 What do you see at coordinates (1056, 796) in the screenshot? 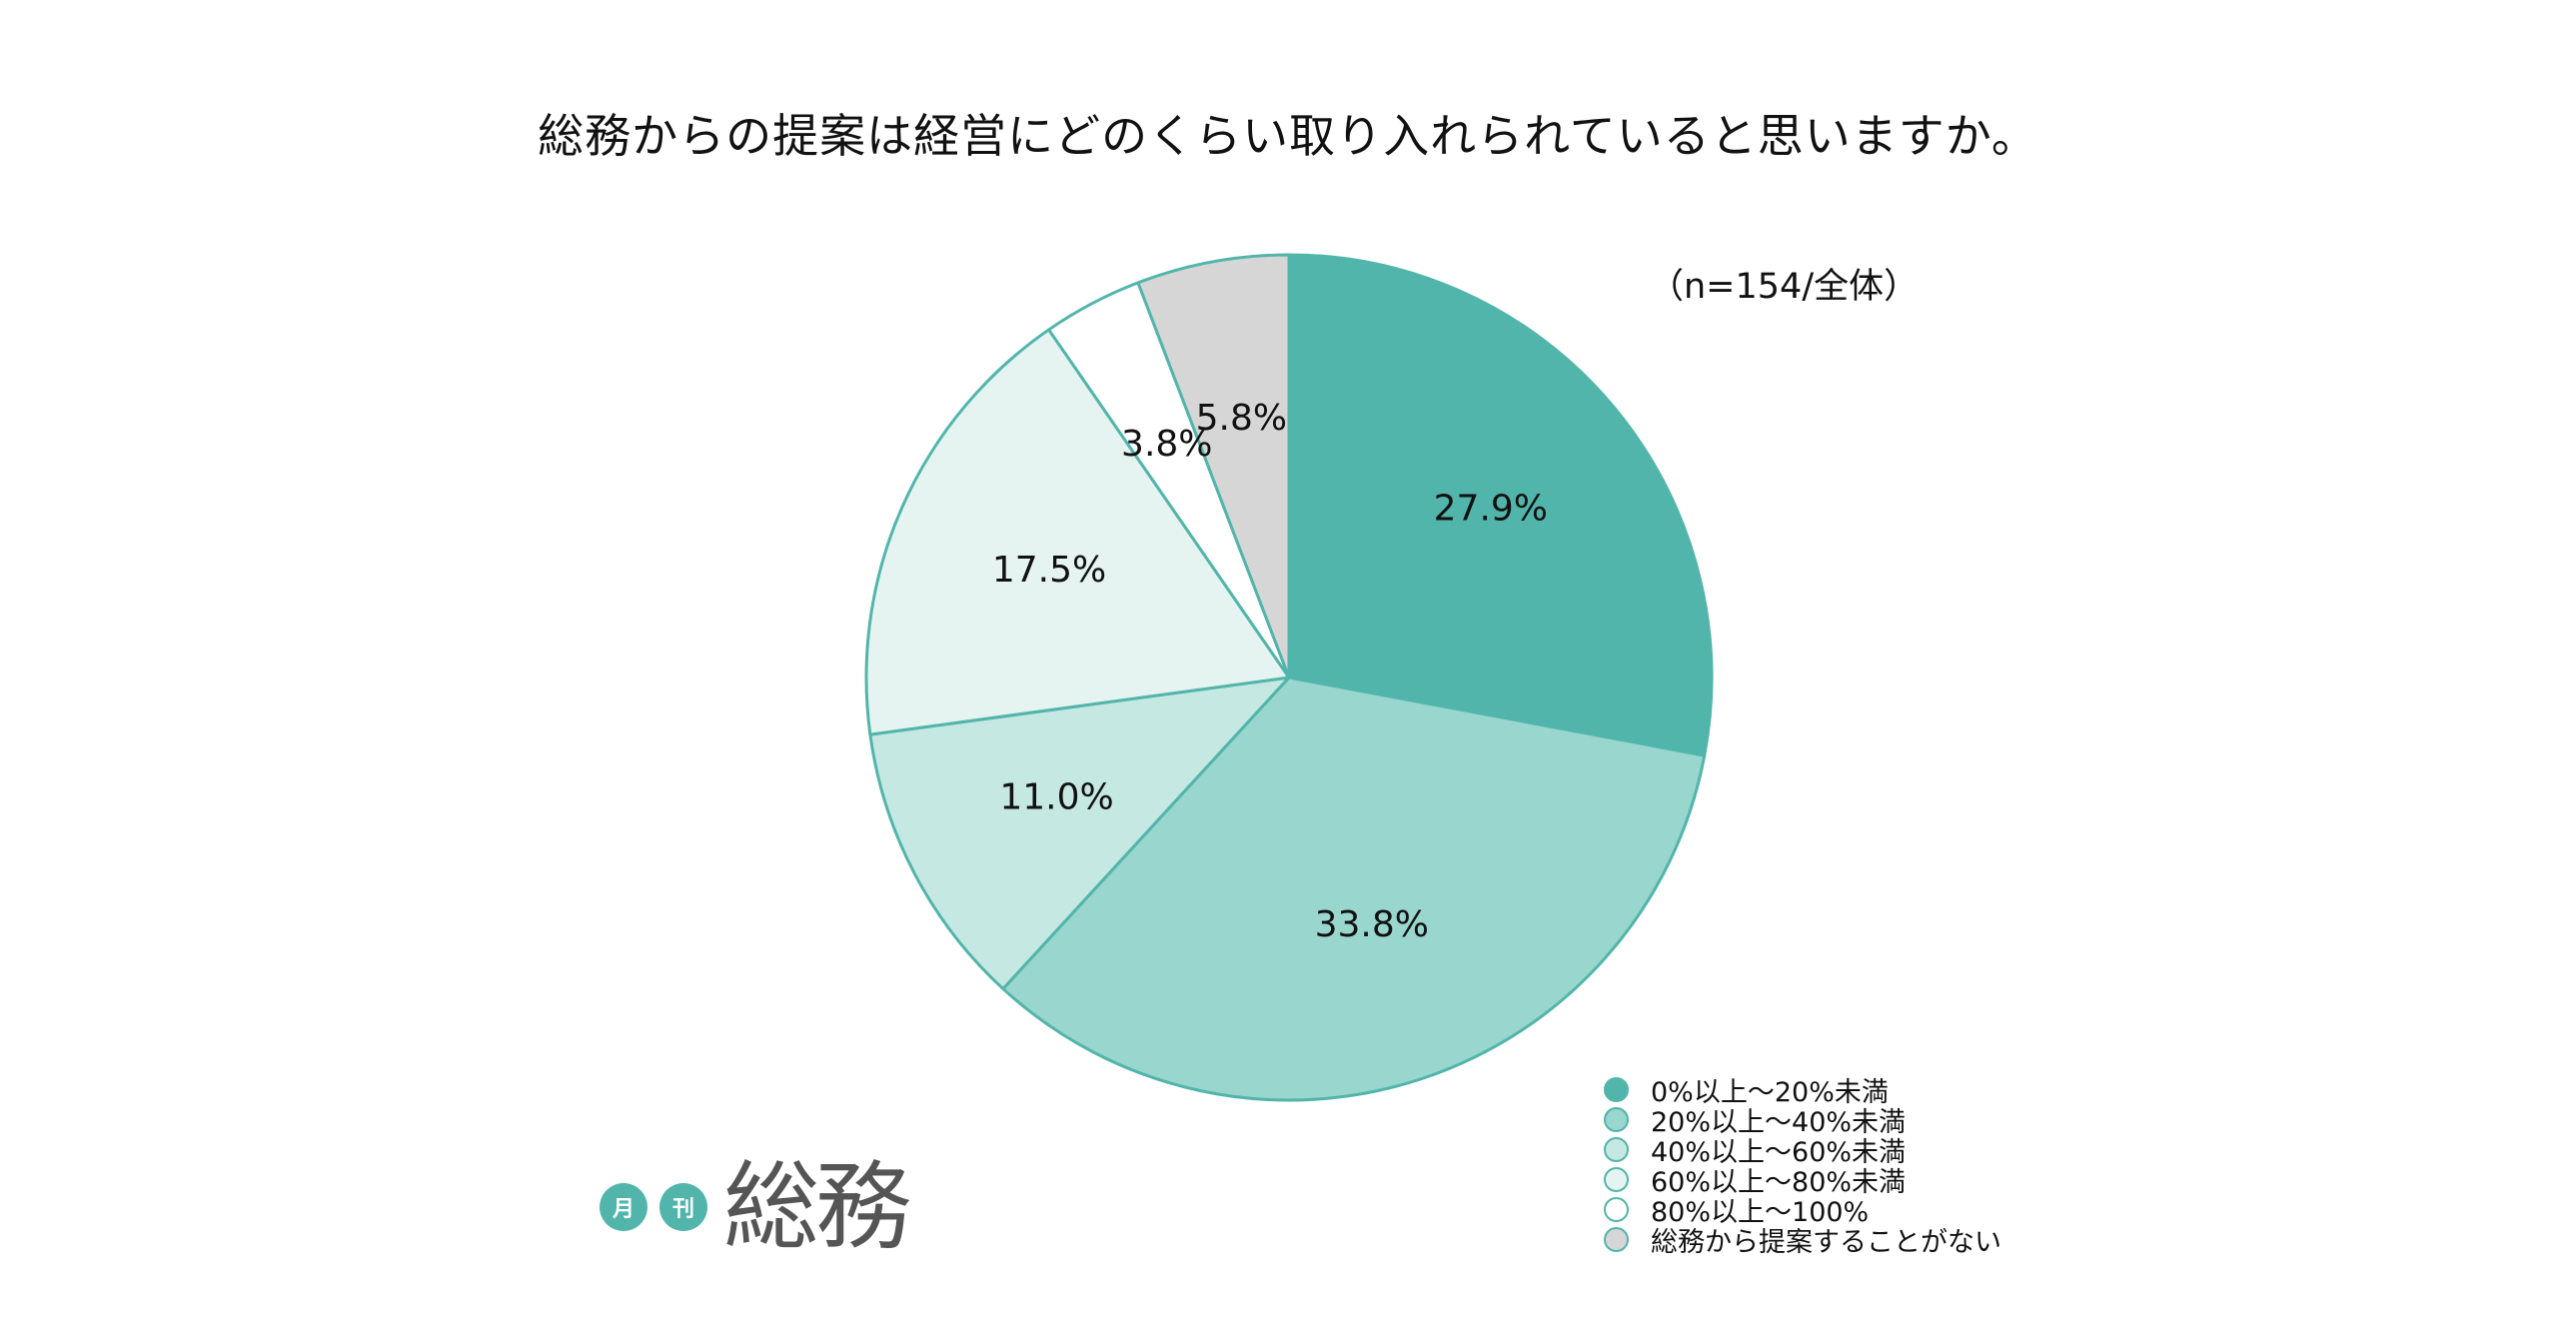
I see `slice-label-3: 11.0%` at bounding box center [1056, 796].